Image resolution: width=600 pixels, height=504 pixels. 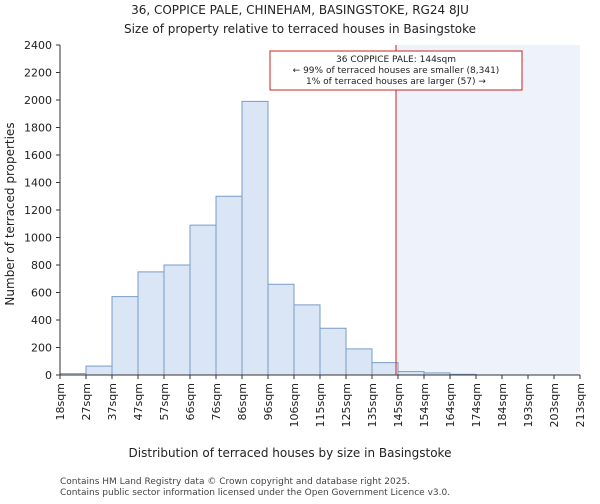 I want to click on y-tick-label: 1000, so click(x=38, y=238).